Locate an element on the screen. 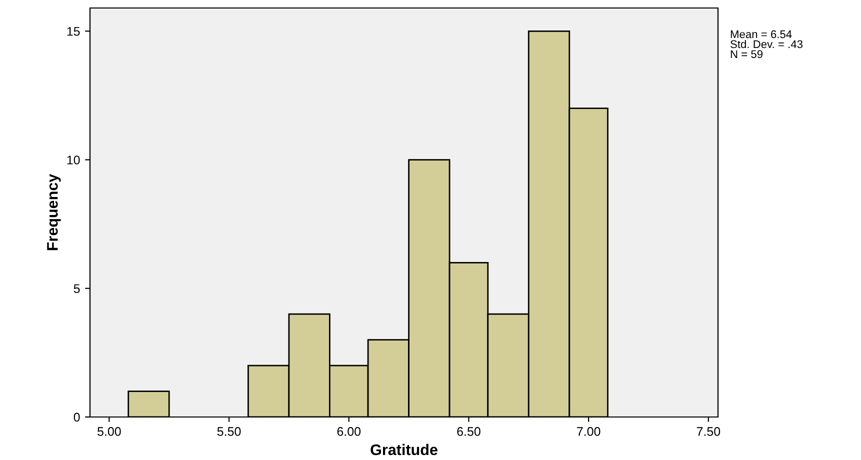 Image resolution: width=861 pixels, height=460 pixels. y-tick-label: 15 is located at coordinates (73, 31).